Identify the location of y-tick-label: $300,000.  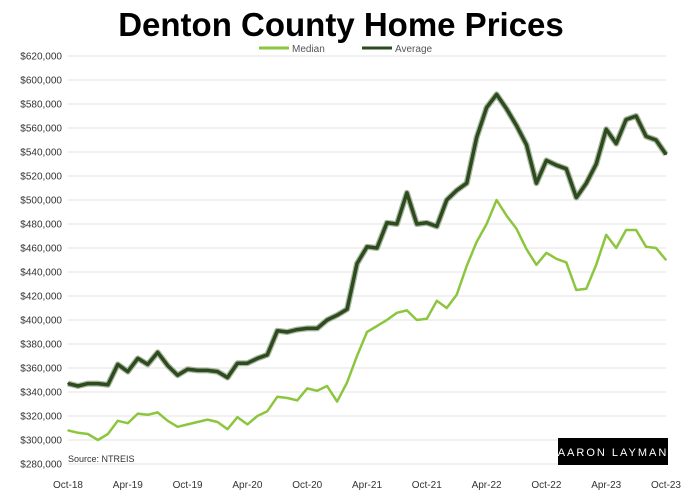
(41, 441).